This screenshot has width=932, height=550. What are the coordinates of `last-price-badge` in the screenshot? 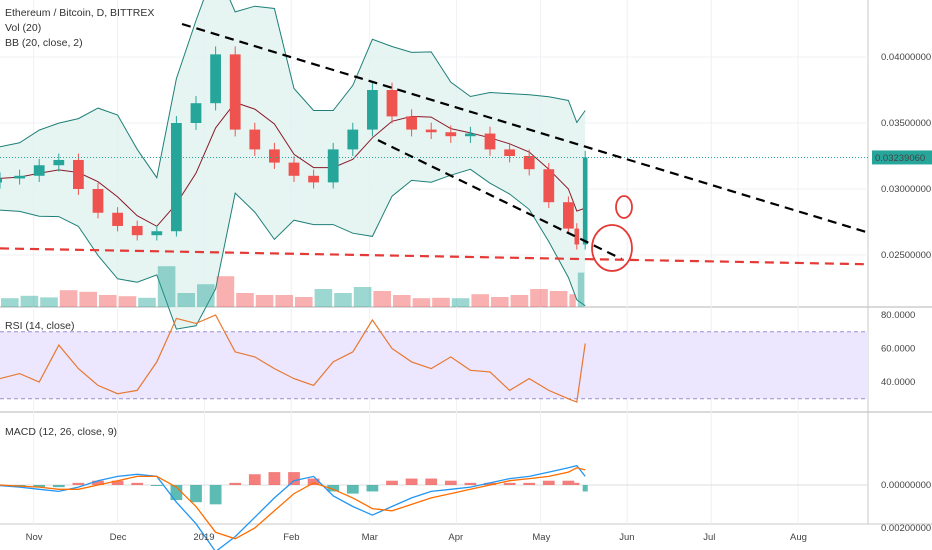 It's located at (902, 157).